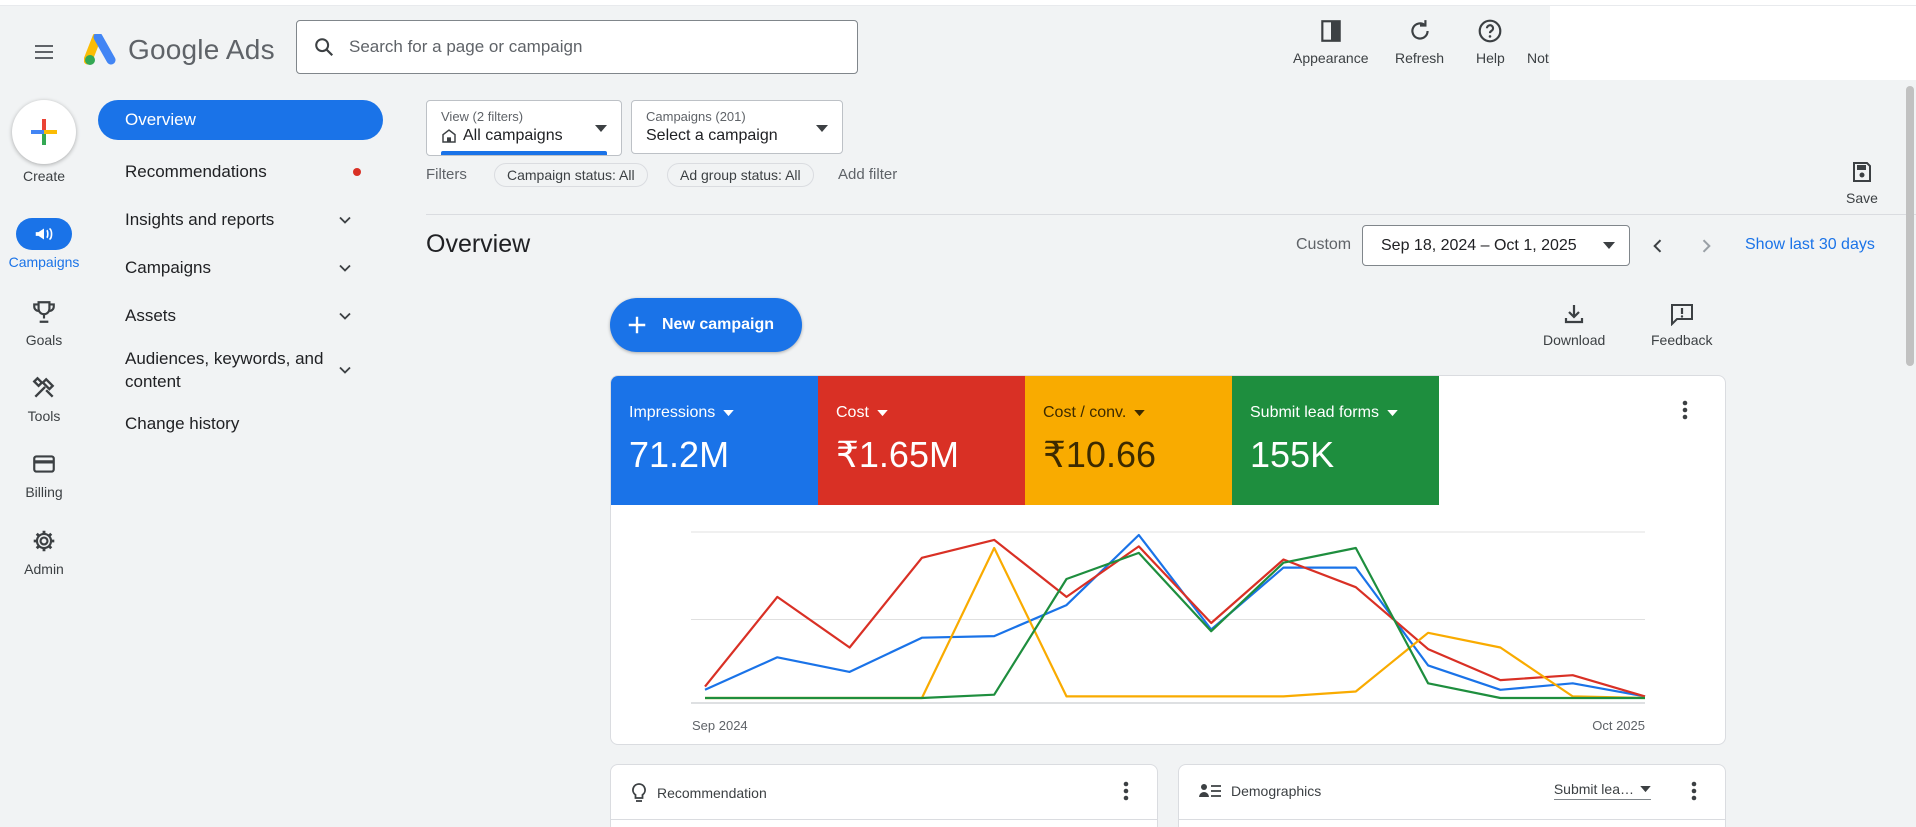 This screenshot has height=827, width=1916. Describe the element at coordinates (921, 440) in the screenshot. I see `metric-cost: Cost ₹1.65M` at that location.